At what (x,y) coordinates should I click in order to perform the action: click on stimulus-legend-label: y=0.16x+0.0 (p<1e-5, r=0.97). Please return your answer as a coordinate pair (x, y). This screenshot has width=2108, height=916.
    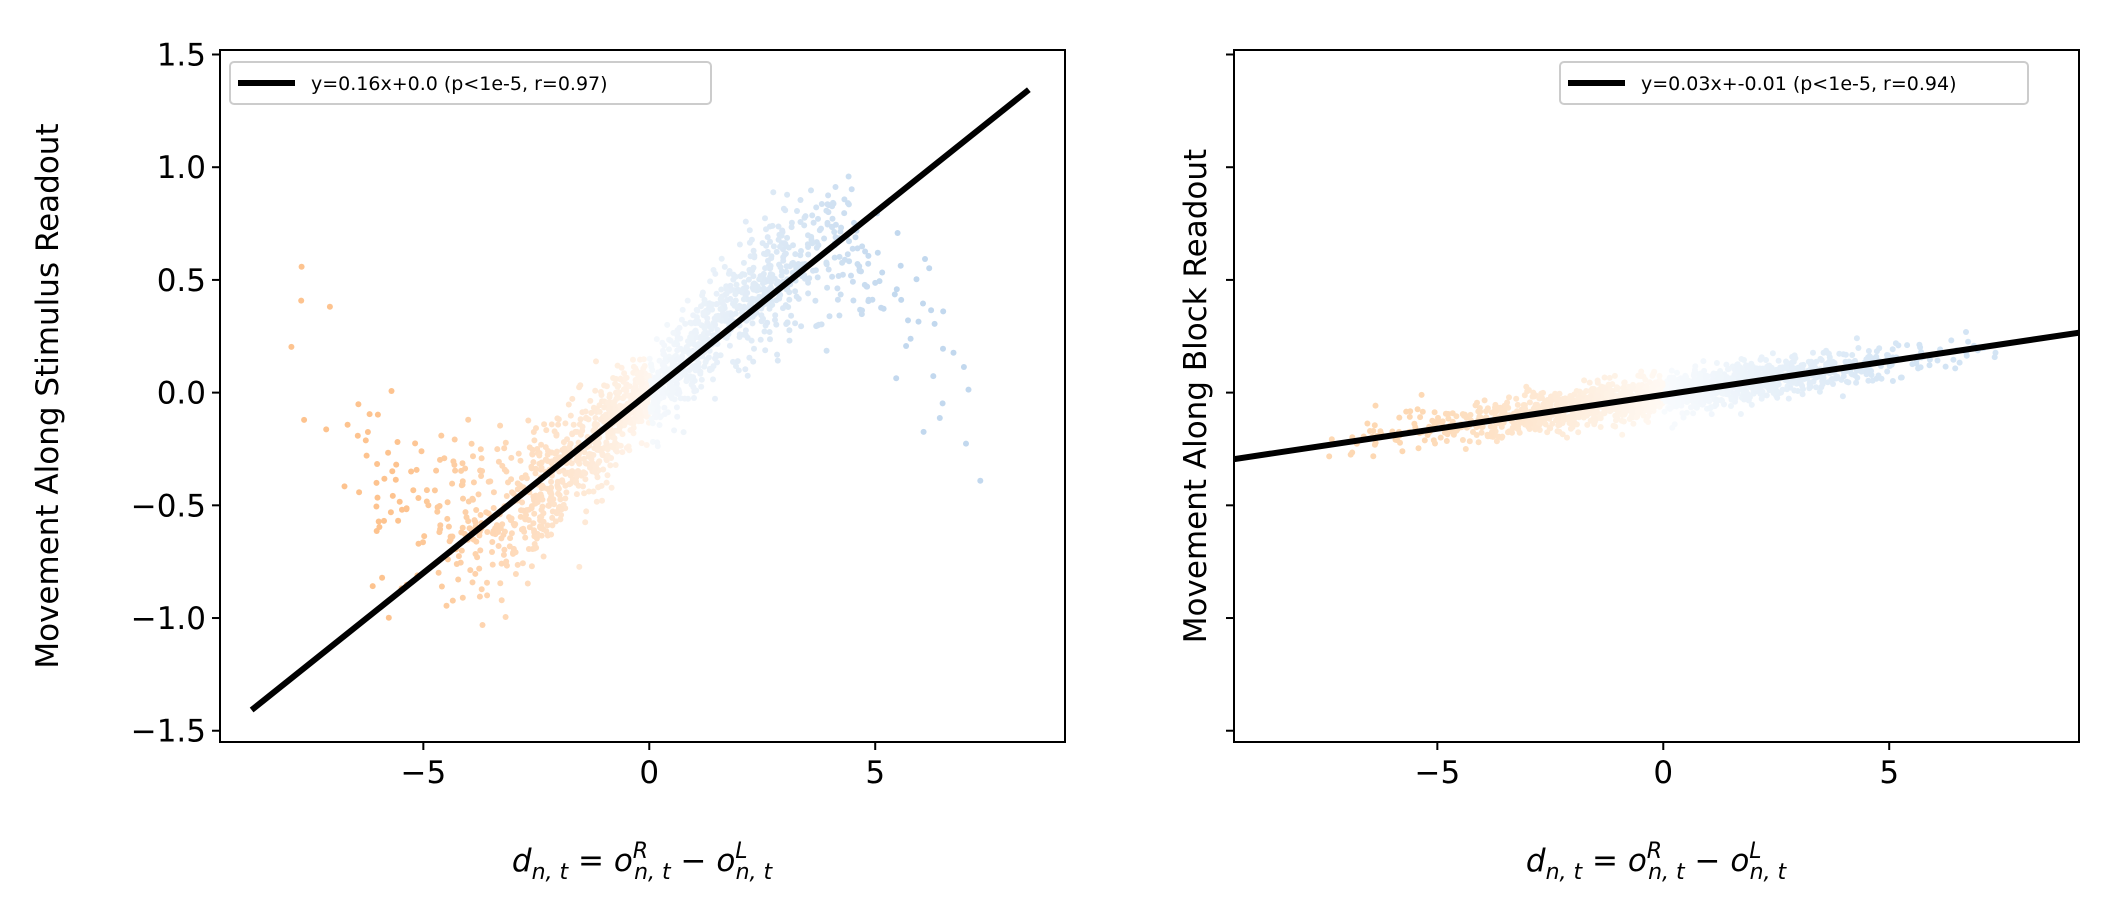
    Looking at the image, I should click on (459, 84).